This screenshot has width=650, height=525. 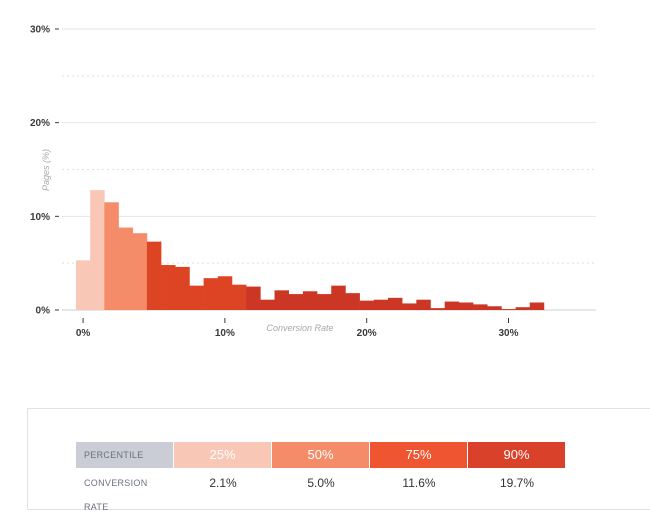 I want to click on conversion-rate-75-value: 11.6%, so click(x=419, y=483).